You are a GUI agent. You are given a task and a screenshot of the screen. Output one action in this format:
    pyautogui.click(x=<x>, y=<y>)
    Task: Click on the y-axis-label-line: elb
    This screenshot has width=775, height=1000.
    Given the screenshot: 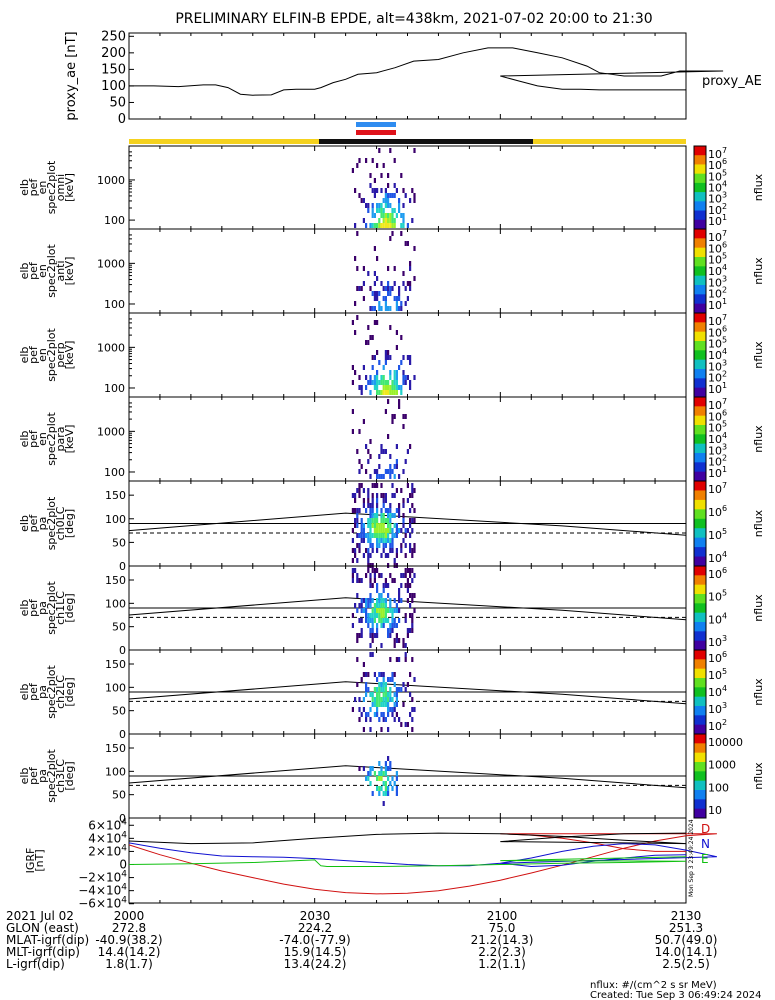 What is the action you would take?
    pyautogui.click(x=24, y=608)
    